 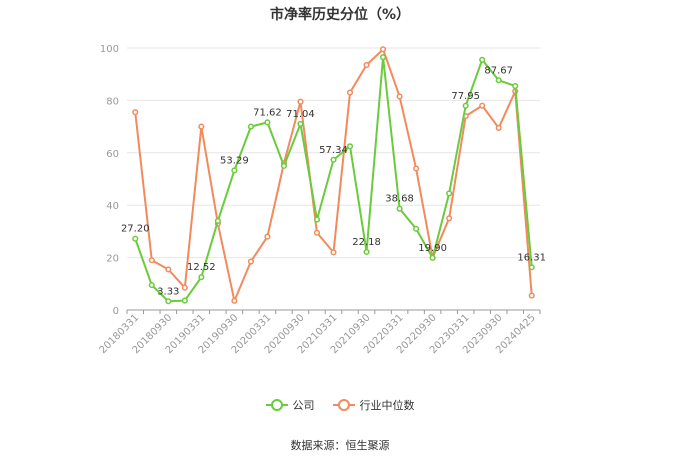 What do you see at coordinates (290, 405) in the screenshot?
I see `legend-item-company: 公司` at bounding box center [290, 405].